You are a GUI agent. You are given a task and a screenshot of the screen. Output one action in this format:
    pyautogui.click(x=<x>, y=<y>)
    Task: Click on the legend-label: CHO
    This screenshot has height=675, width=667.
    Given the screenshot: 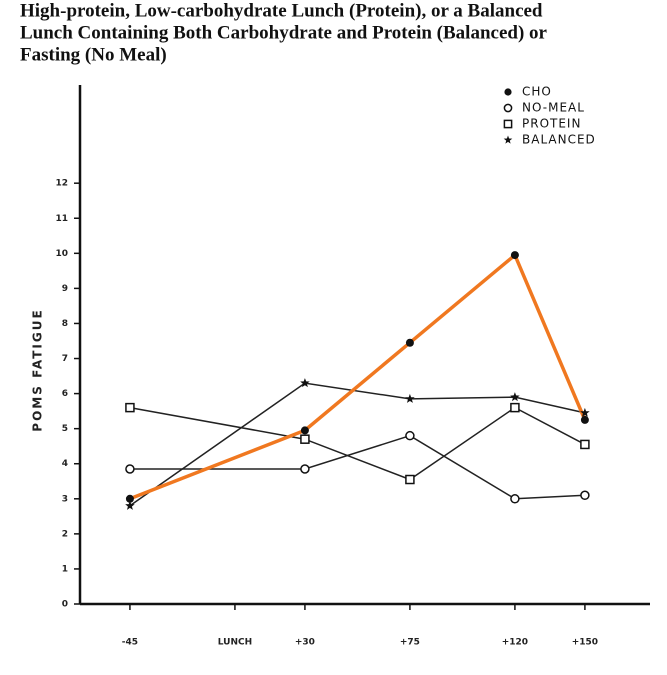 What is the action you would take?
    pyautogui.click(x=537, y=92)
    